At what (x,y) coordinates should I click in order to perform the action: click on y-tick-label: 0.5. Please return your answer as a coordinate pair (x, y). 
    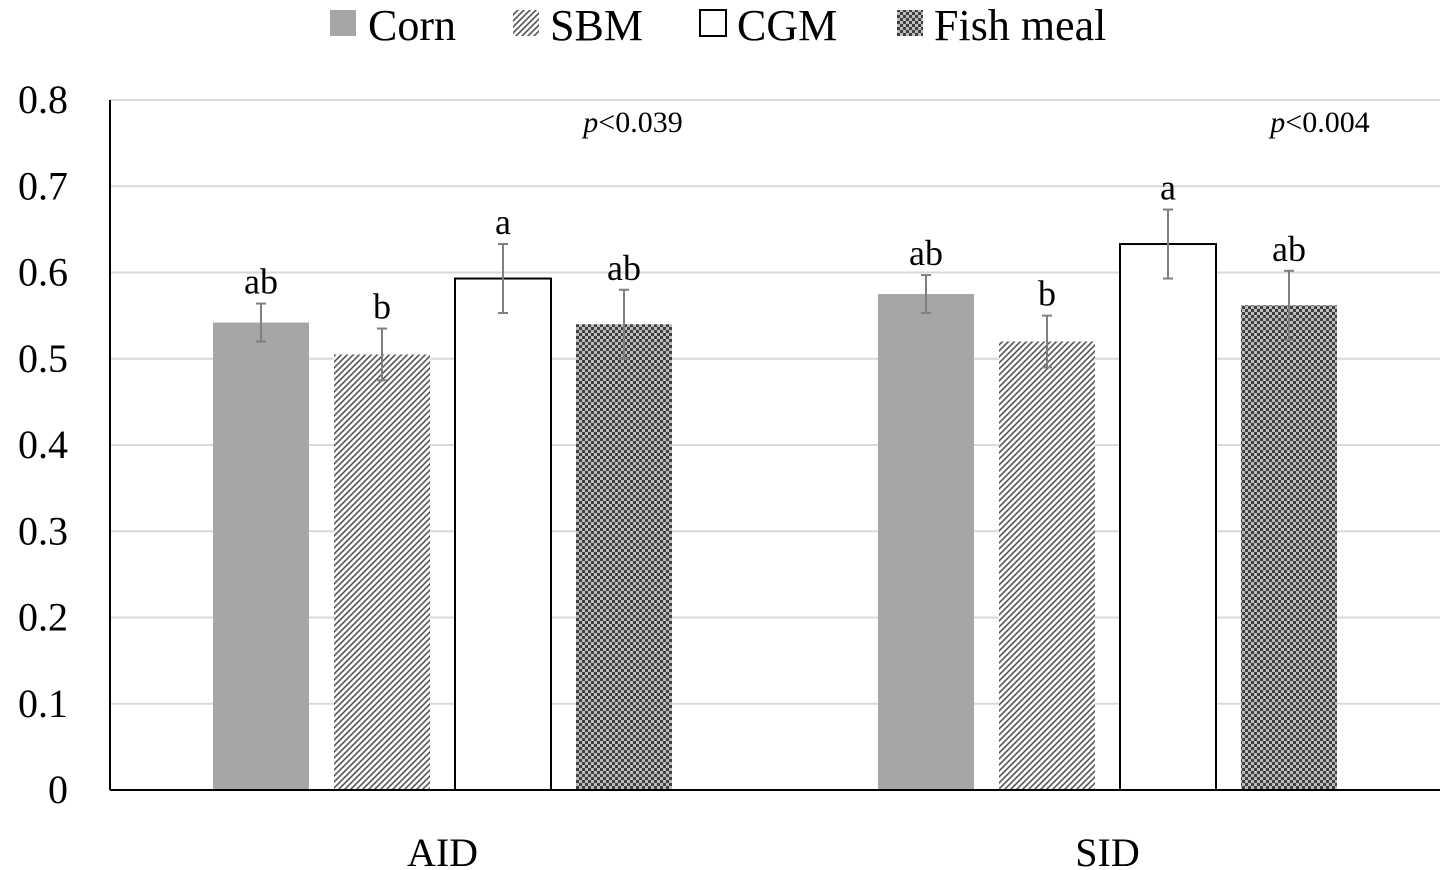
    Looking at the image, I should click on (43, 358).